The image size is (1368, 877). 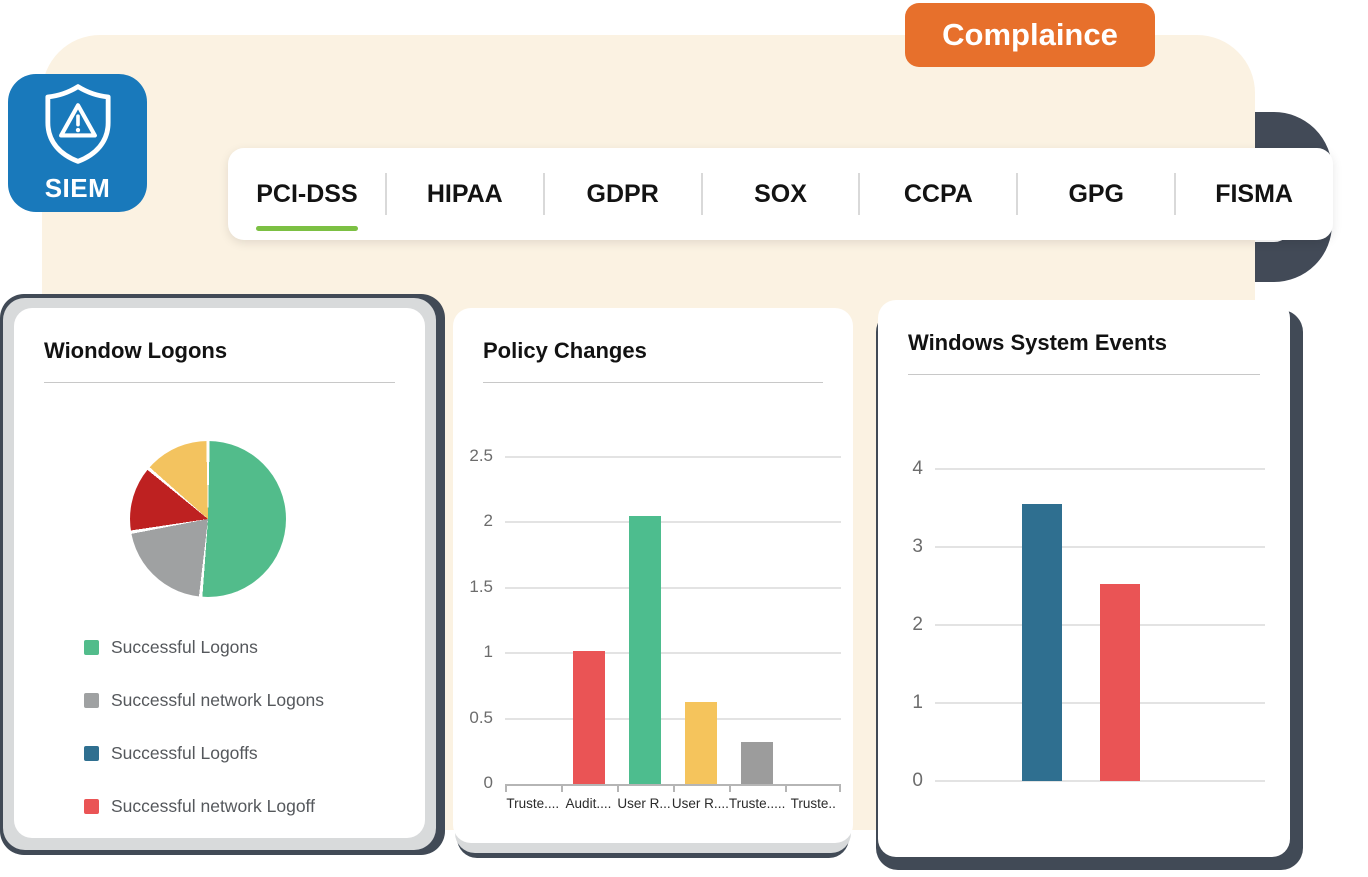 I want to click on legend-item-successful-network-logoff: Successful network Logoff, so click(x=254, y=806).